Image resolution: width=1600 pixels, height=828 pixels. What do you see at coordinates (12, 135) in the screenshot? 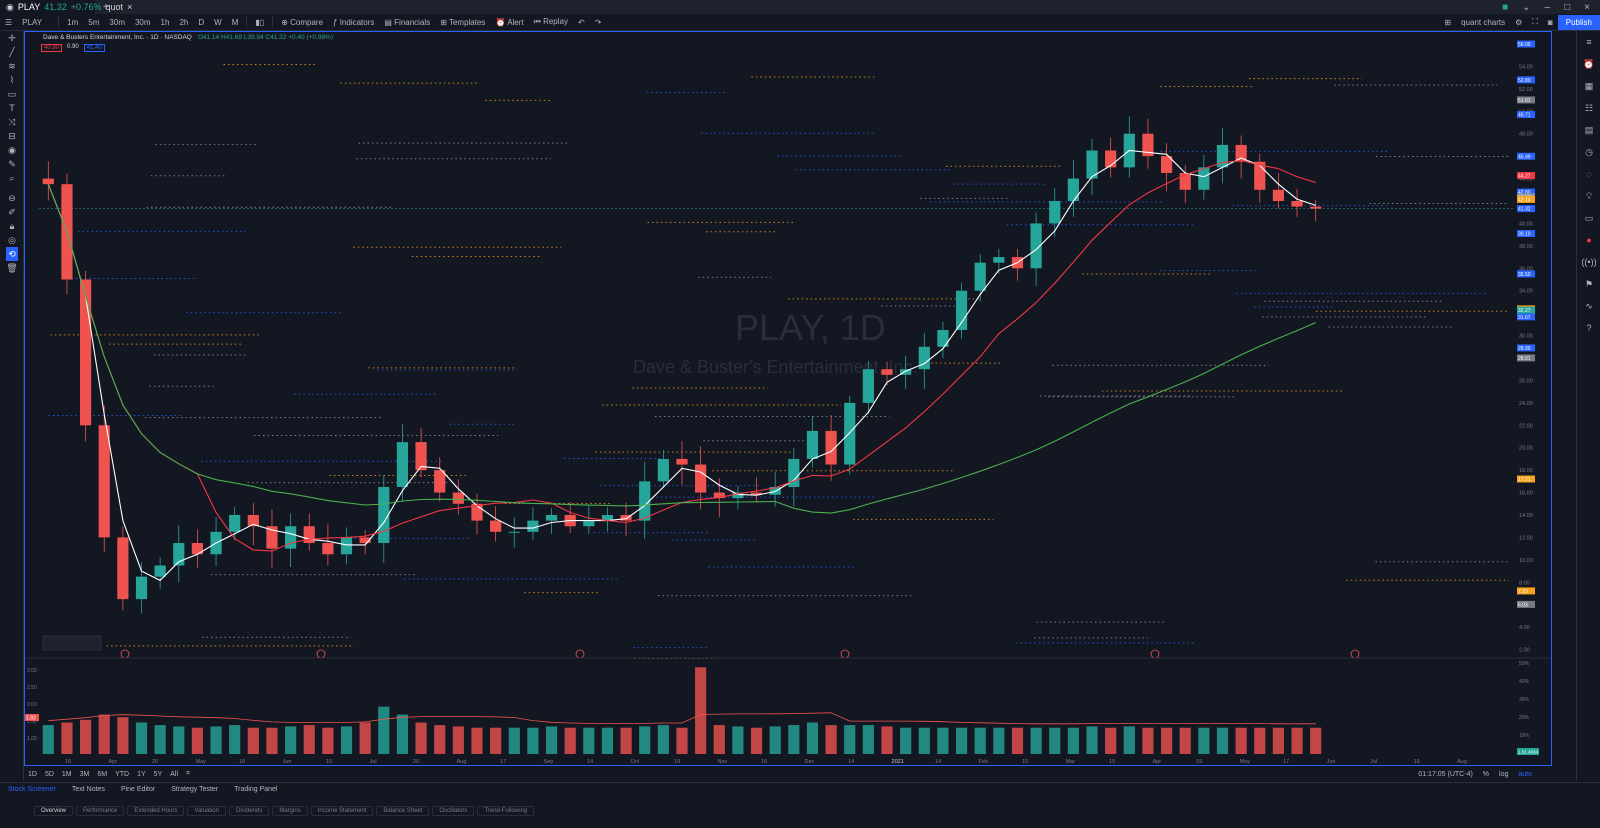
I see `measure-icon: ⊟` at bounding box center [12, 135].